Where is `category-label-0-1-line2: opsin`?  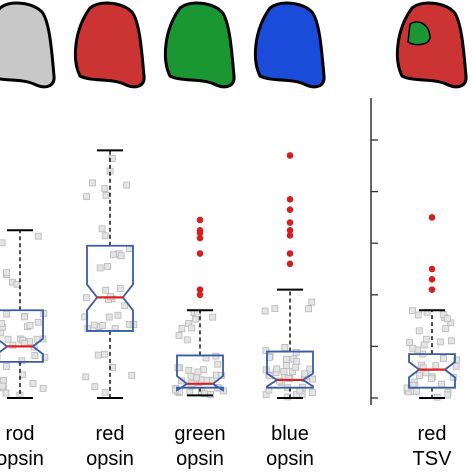
category-label-0-1-line2: opsin is located at coordinates (110, 459).